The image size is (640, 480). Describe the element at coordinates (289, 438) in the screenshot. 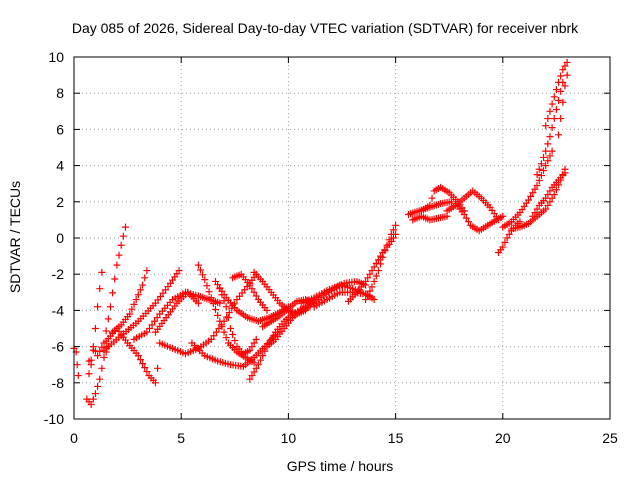

I see `x-tick-label: 10` at that location.